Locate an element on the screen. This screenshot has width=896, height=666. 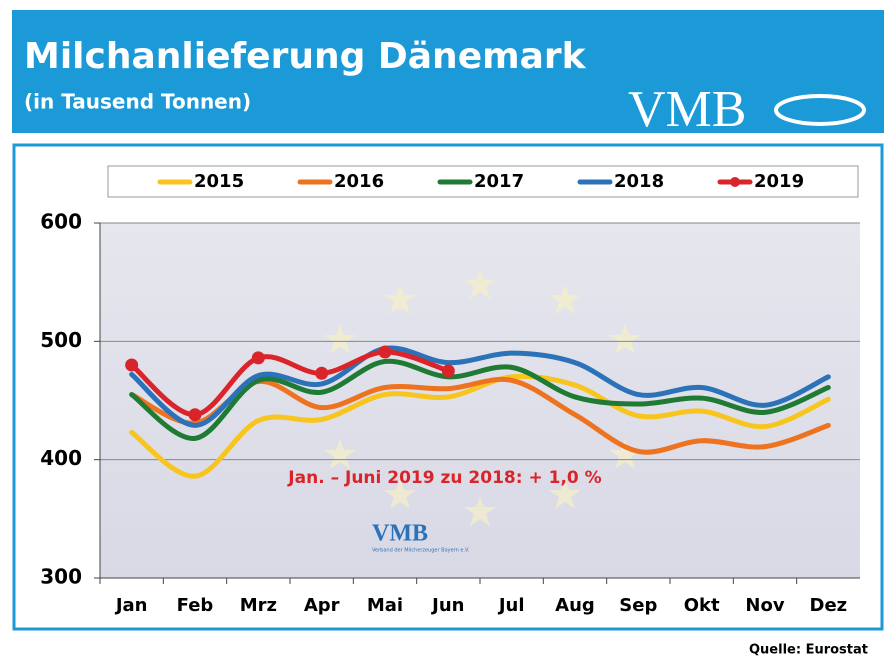
header-title: Milchanlieferung Dänemark is located at coordinates (305, 56).